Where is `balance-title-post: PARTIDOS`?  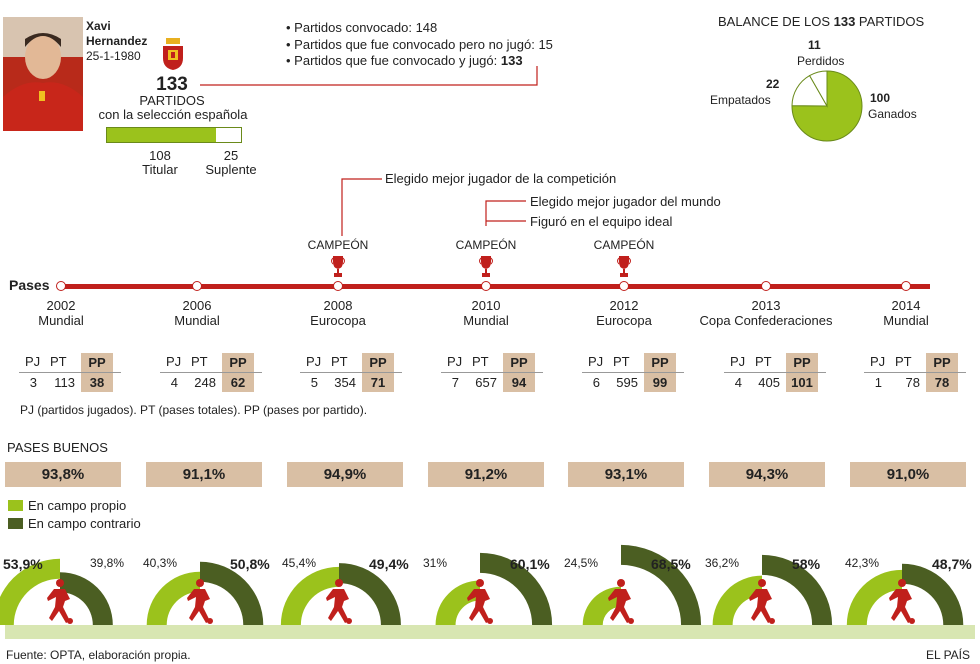
balance-title-post: PARTIDOS is located at coordinates (890, 21).